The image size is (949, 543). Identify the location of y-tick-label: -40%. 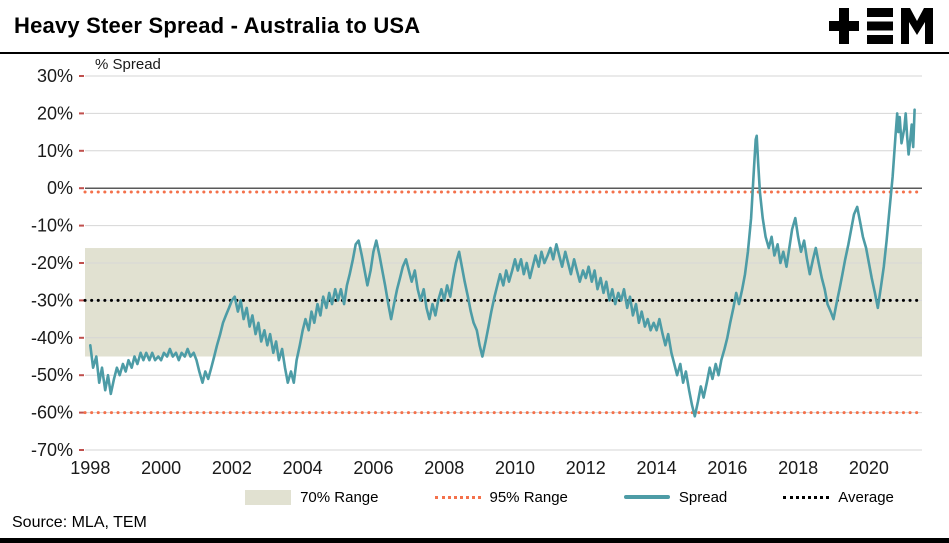
(52, 338).